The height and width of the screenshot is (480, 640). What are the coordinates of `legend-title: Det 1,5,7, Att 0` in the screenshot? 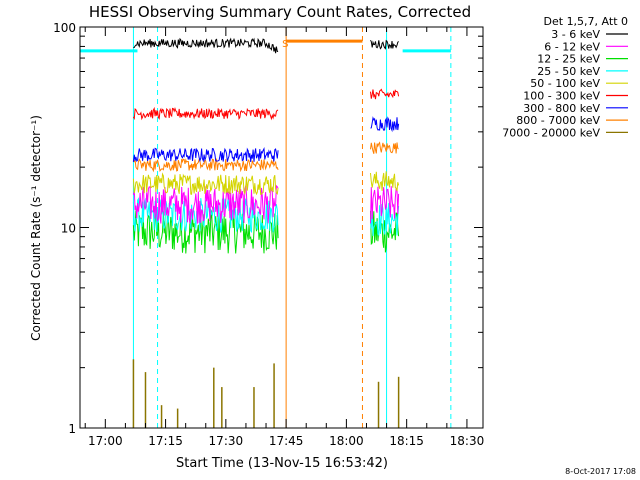 It's located at (586, 21).